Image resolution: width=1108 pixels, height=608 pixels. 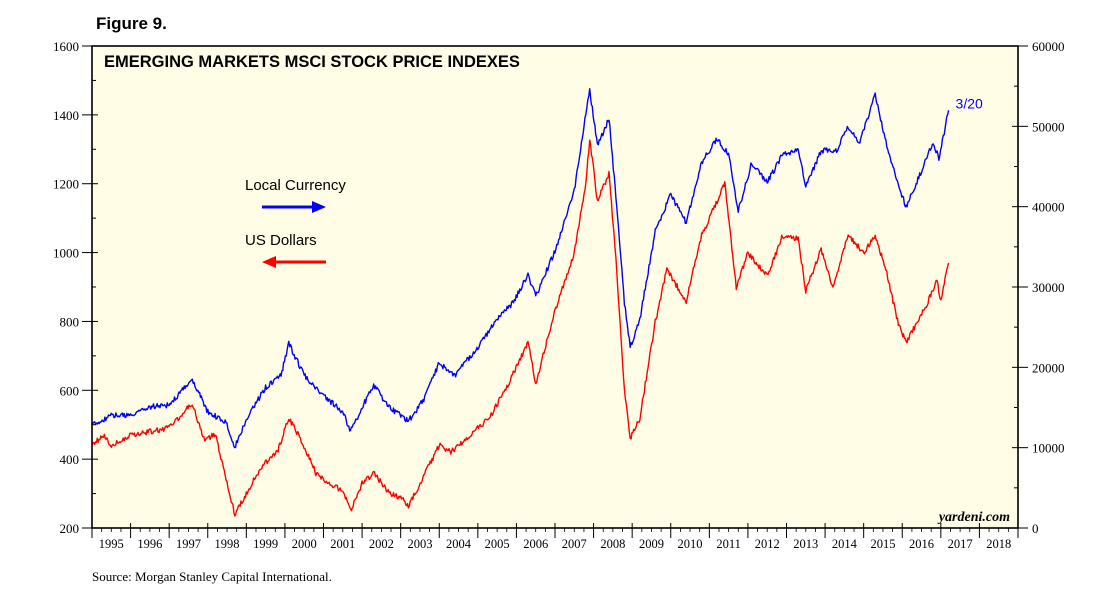 I want to click on legend-arrow-right, so click(x=319, y=207).